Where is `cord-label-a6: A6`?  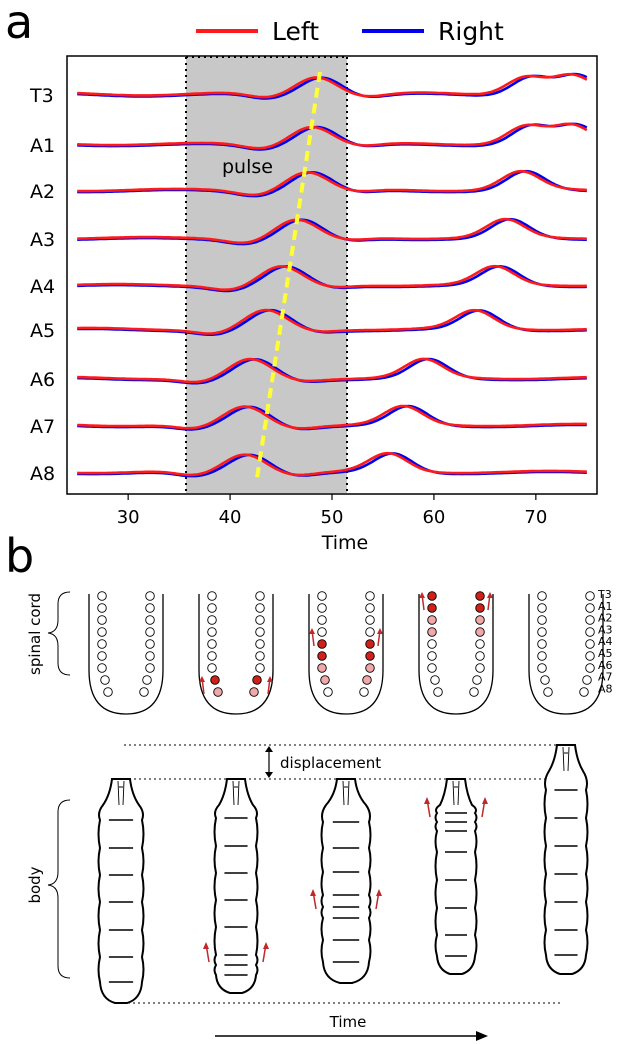 cord-label-a6: A6 is located at coordinates (605, 665).